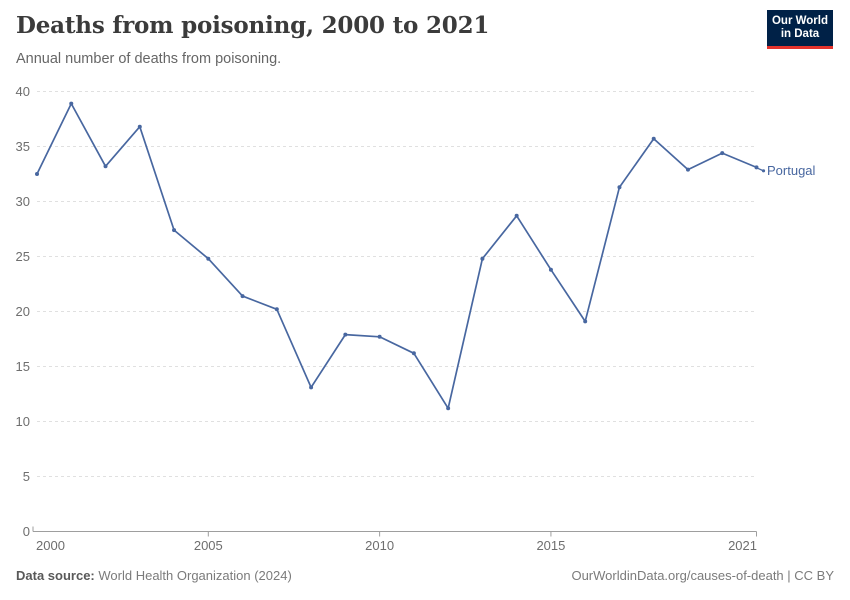 Image resolution: width=850 pixels, height=600 pixels. What do you see at coordinates (149, 59) in the screenshot?
I see `chart-subtitle: Annual number of deaths from poisoning.` at bounding box center [149, 59].